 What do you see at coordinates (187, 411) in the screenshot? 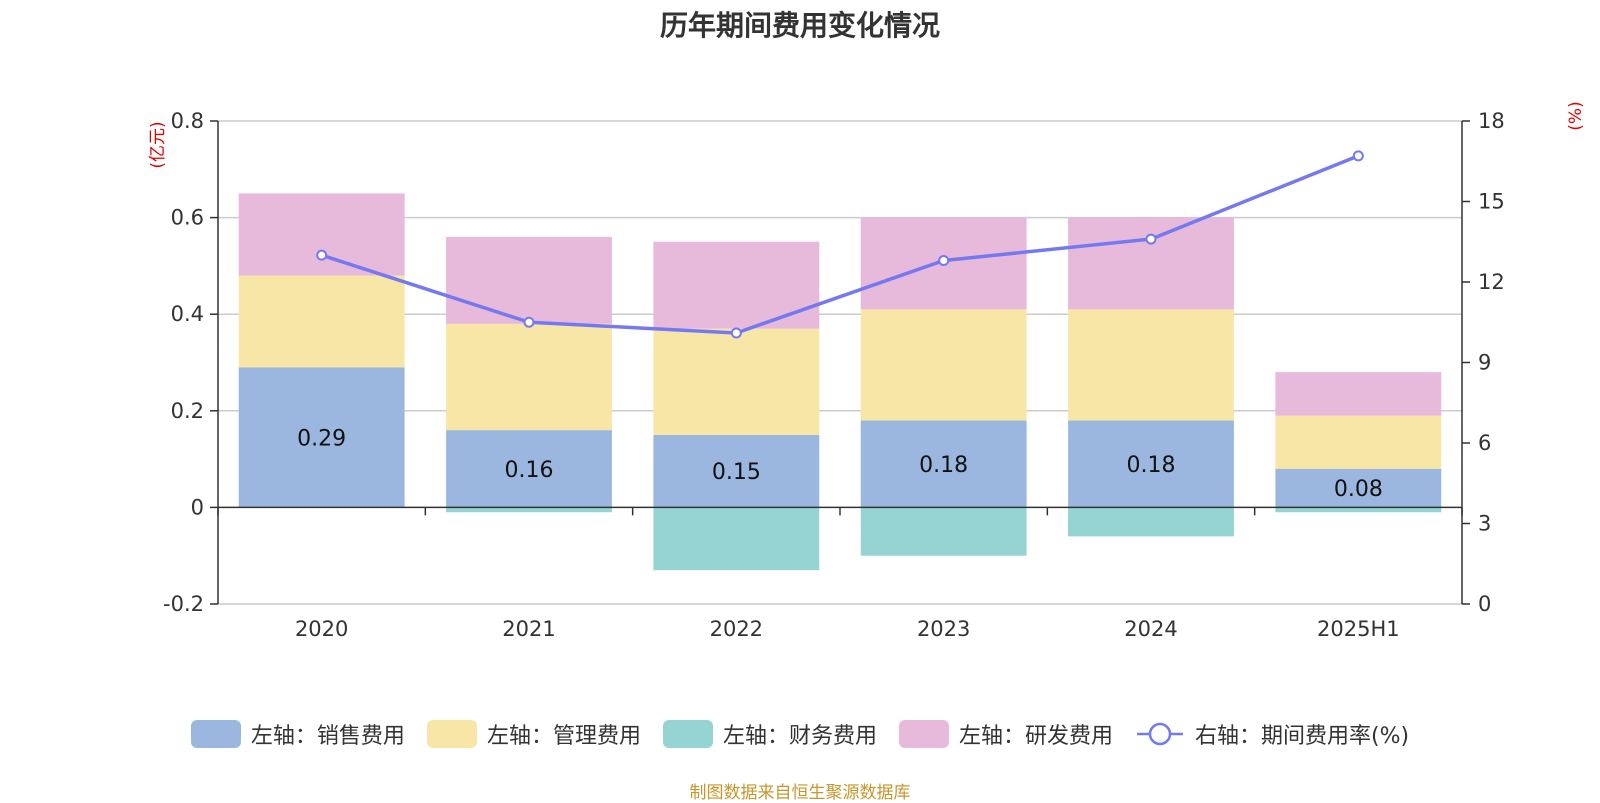
I see `left-axis-tick-label: 0.2` at bounding box center [187, 411].